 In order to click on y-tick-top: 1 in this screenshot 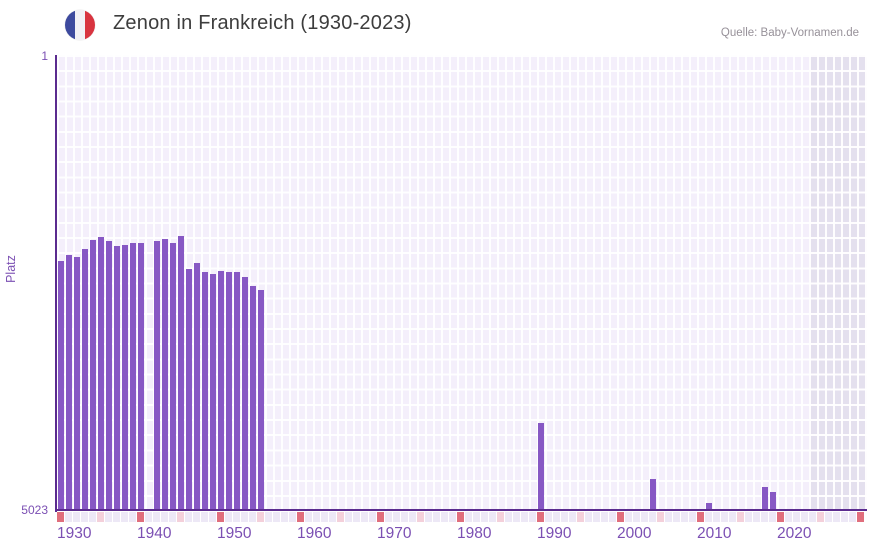, I will do `click(44, 56)`.